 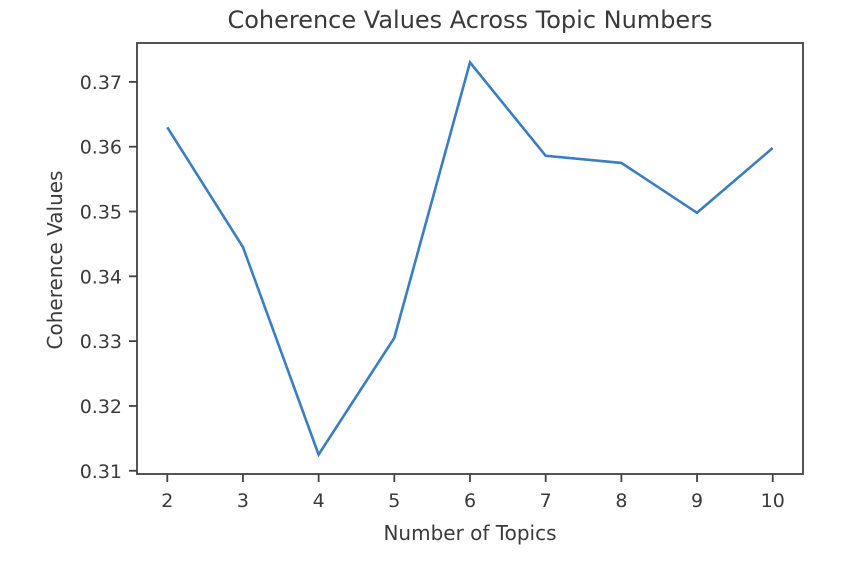 I want to click on y-tick-label: 0.31, so click(x=101, y=472).